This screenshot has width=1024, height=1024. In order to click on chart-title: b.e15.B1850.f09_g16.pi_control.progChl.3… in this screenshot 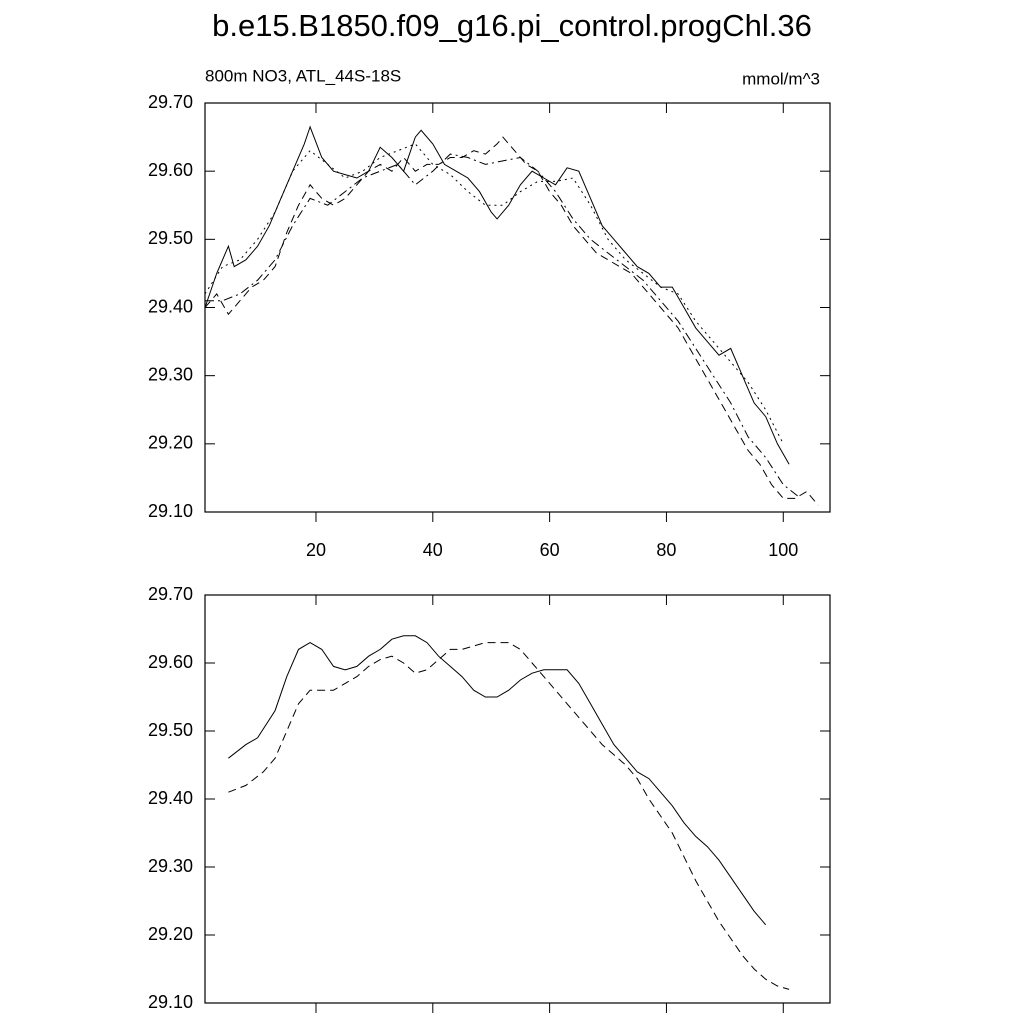, I will do `click(512, 25)`.